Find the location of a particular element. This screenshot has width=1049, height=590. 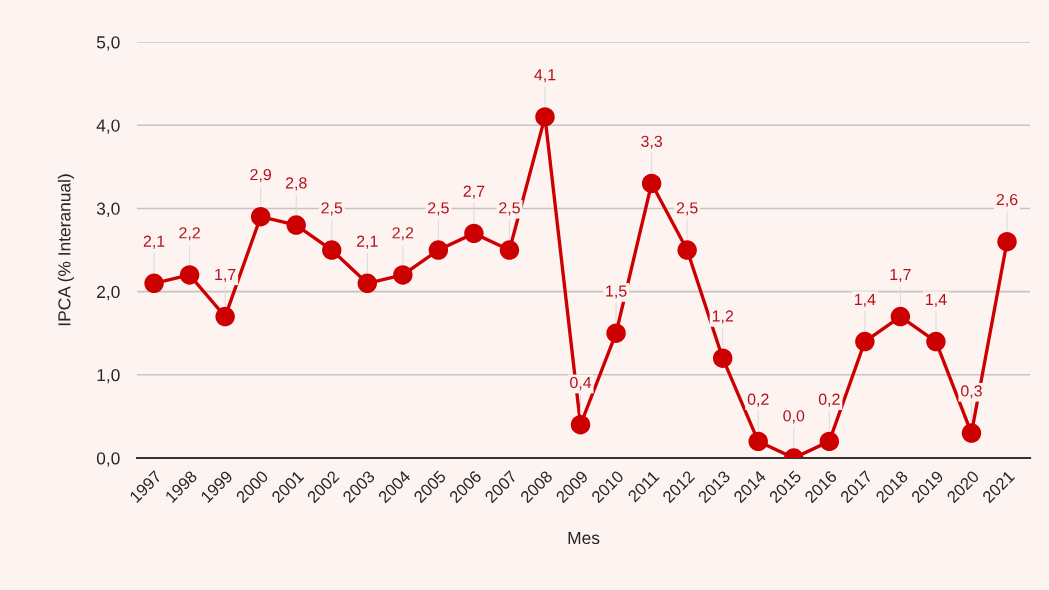

y-tick-label: 5,0 is located at coordinates (108, 43).